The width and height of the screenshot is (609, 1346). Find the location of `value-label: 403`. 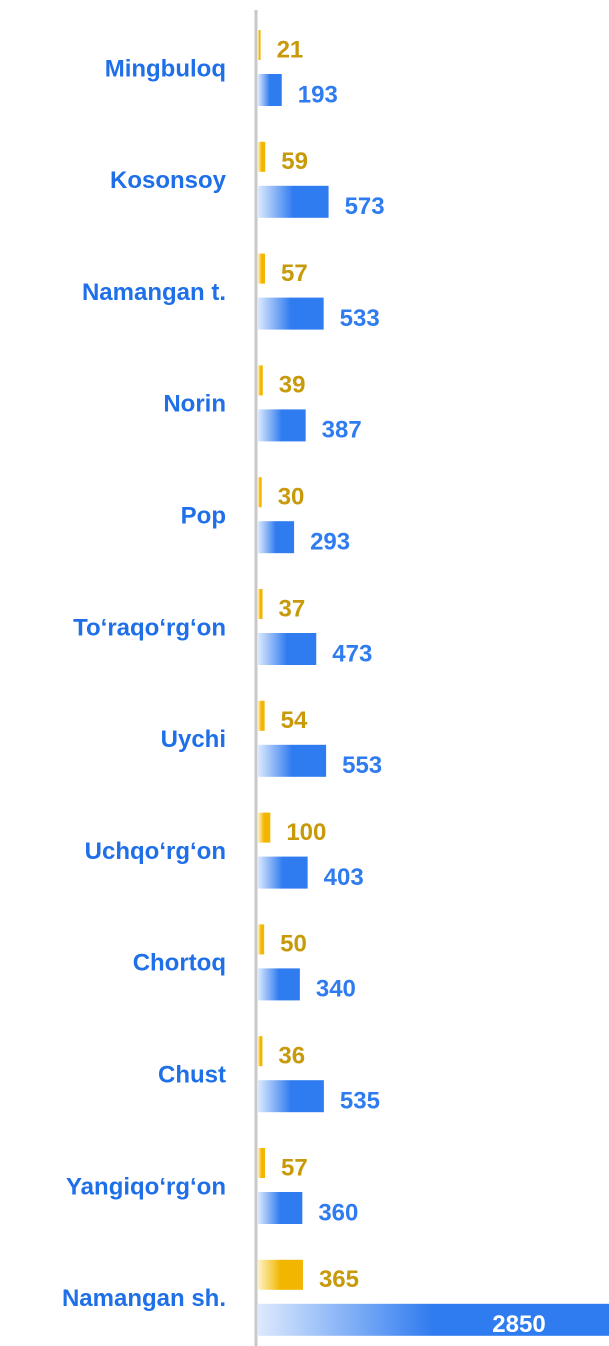

value-label: 403 is located at coordinates (344, 877).